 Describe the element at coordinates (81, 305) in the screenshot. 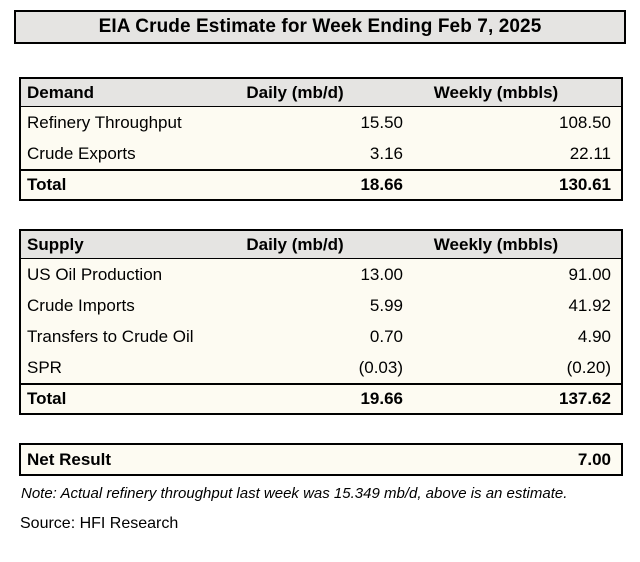

I see `row-label: Crude Imports` at that location.